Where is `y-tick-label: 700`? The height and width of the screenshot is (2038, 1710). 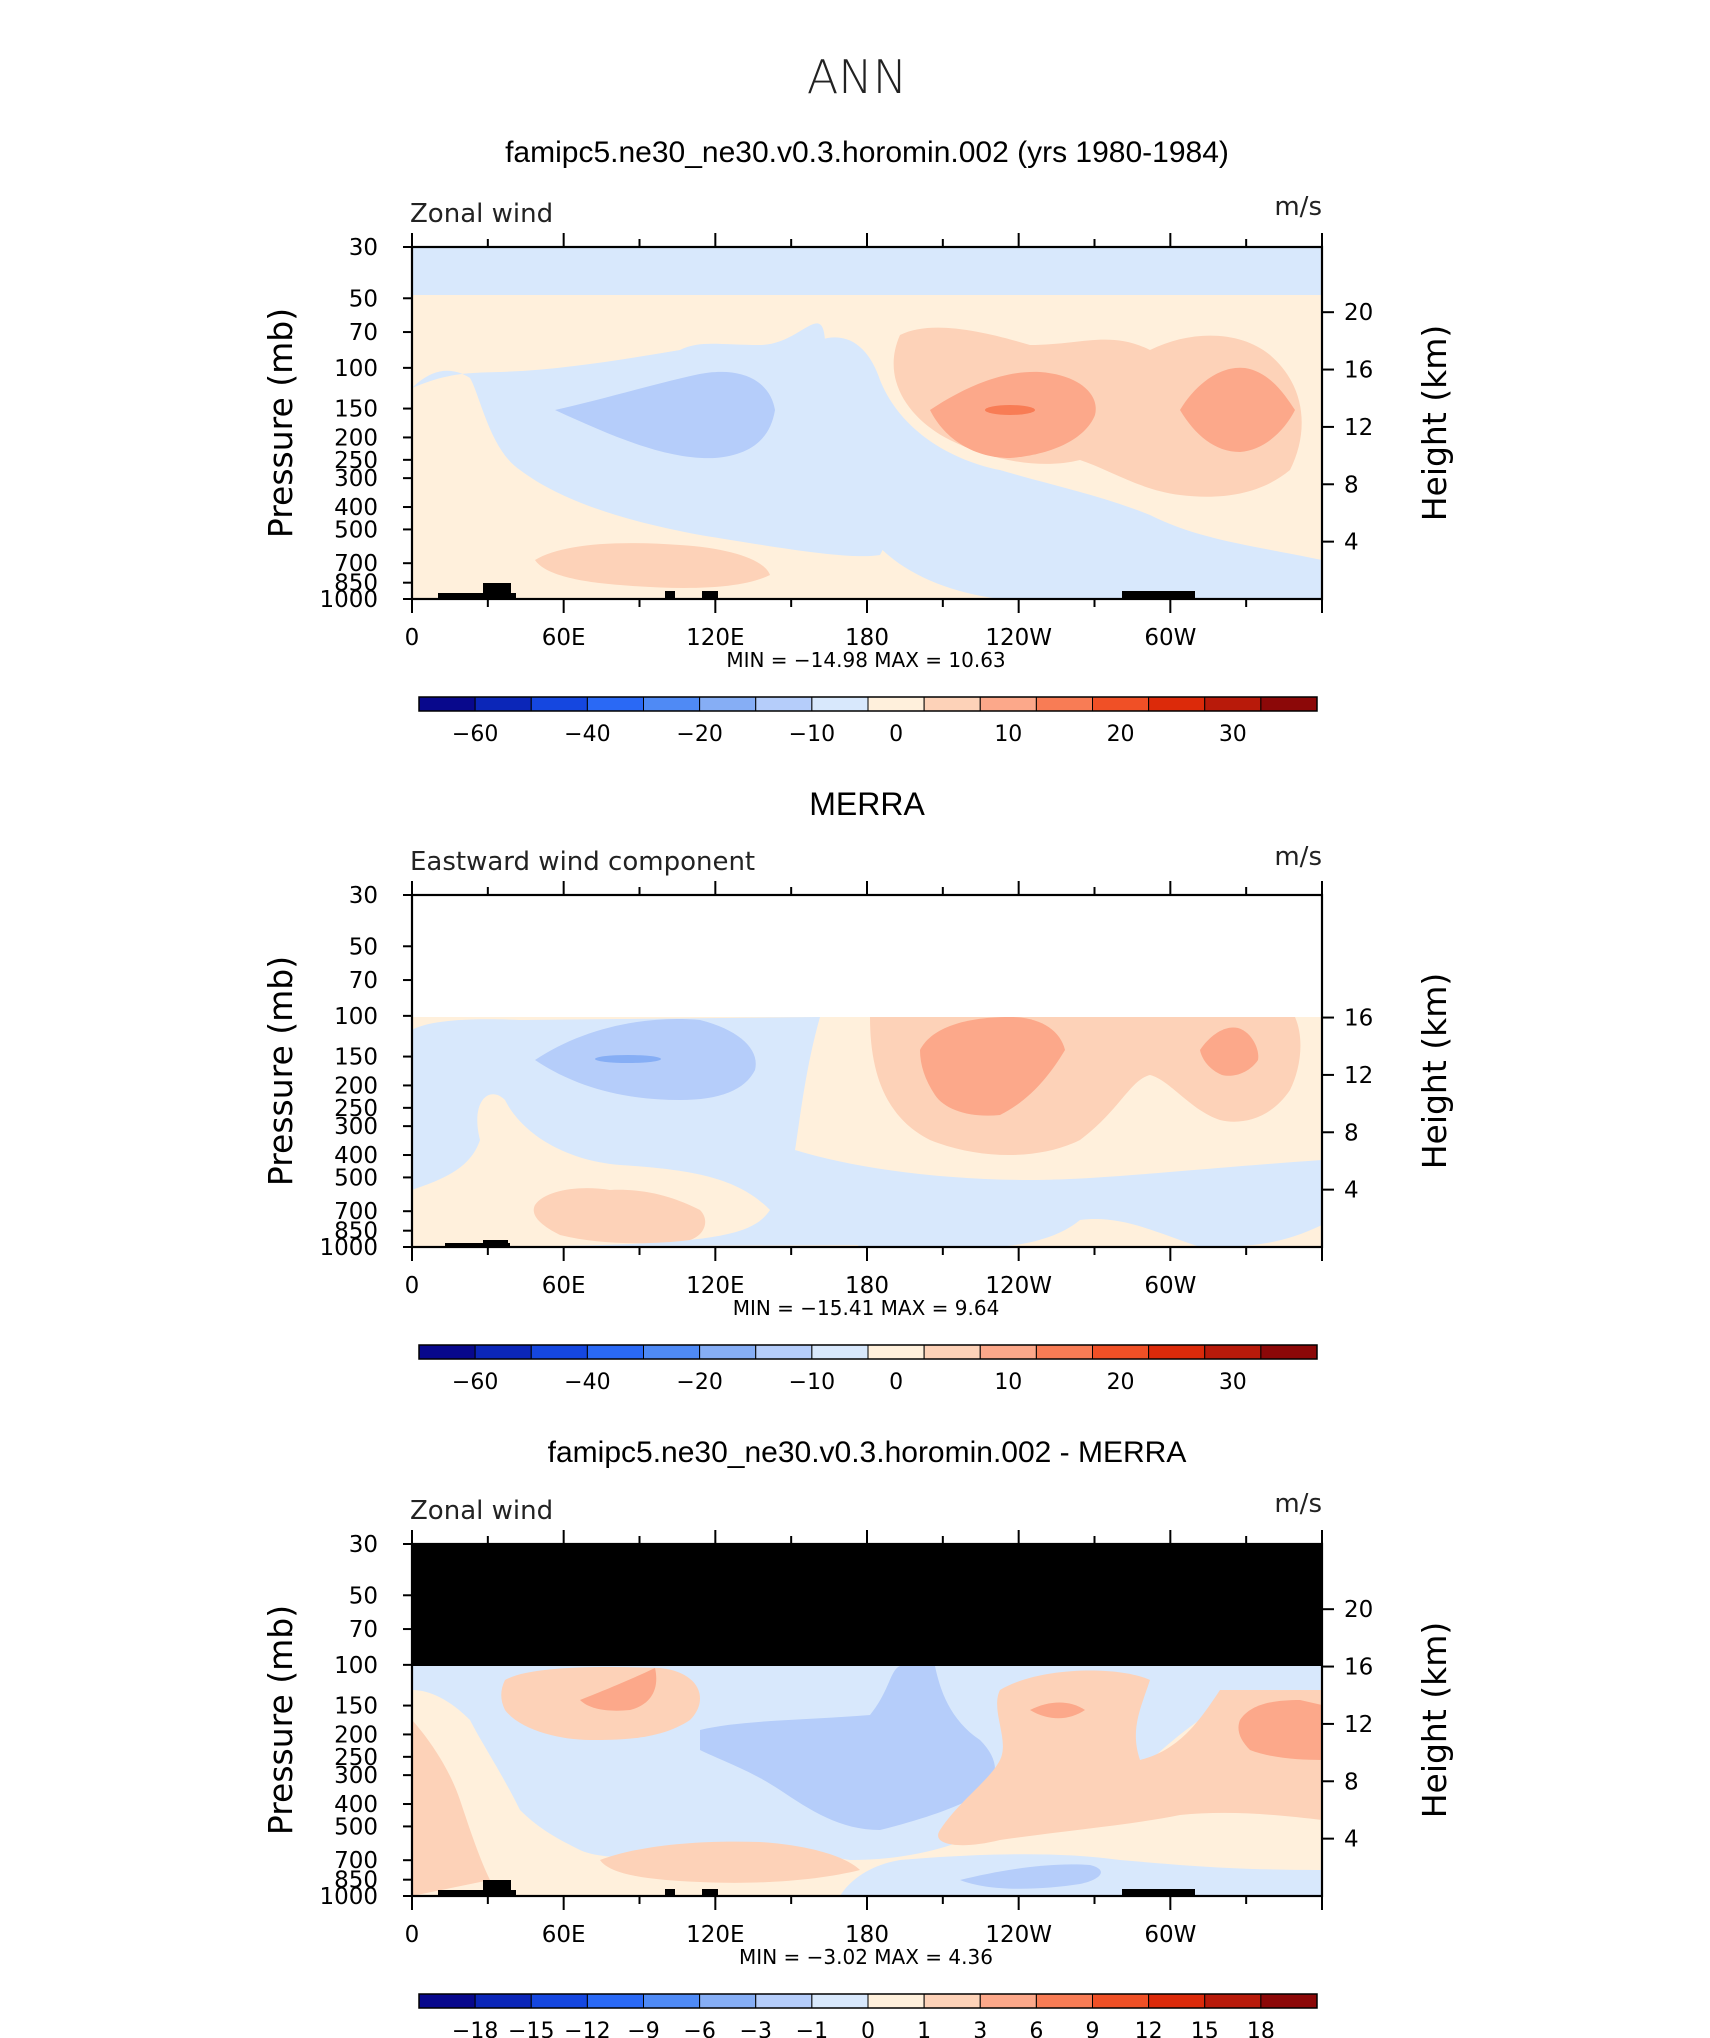
y-tick-label: 700 is located at coordinates (356, 564).